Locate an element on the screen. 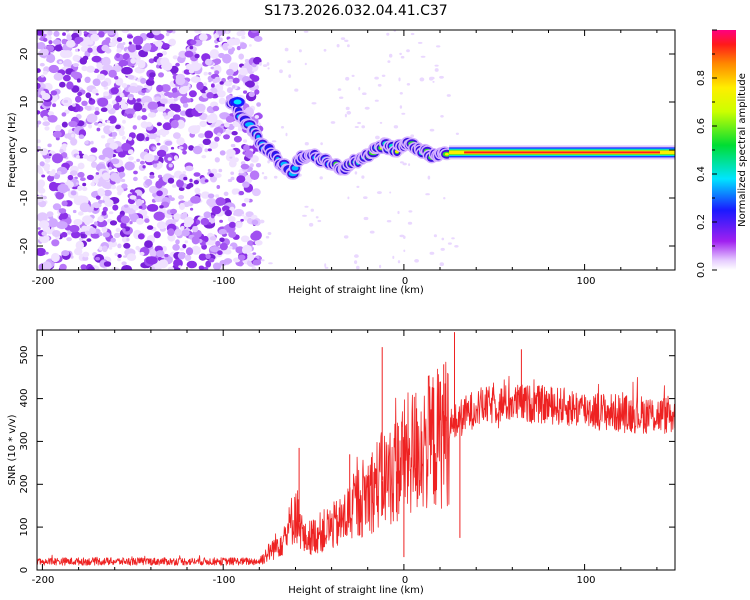 Image resolution: width=750 pixels, height=600 pixels. snr-xlabel: Height of straight line (km) is located at coordinates (356, 590).